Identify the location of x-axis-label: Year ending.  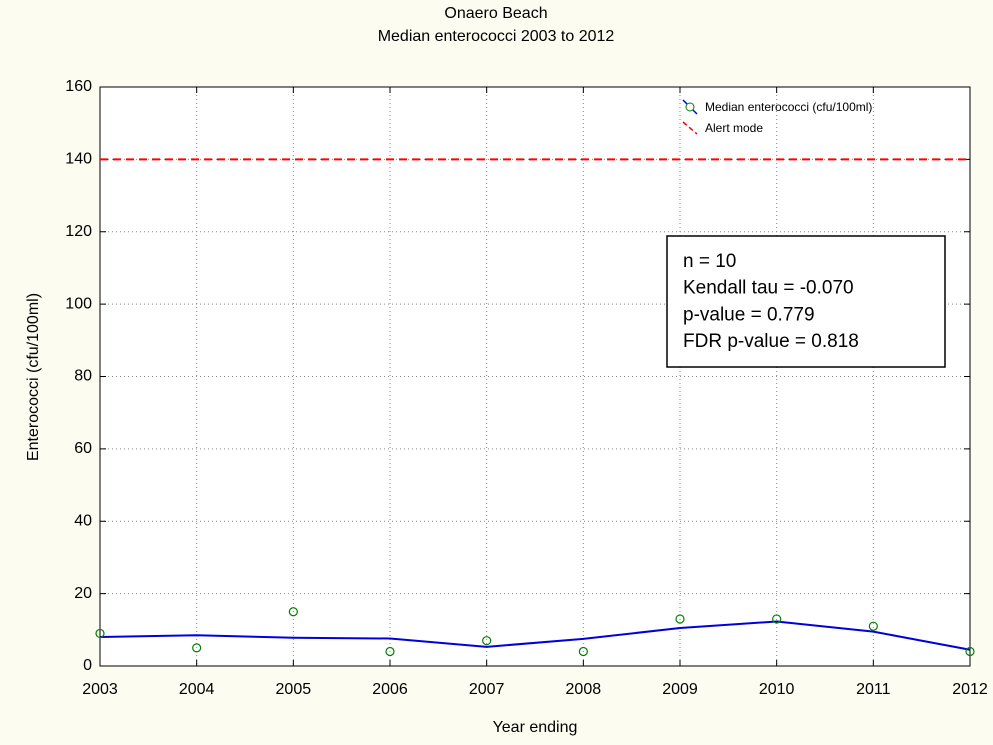
(535, 727).